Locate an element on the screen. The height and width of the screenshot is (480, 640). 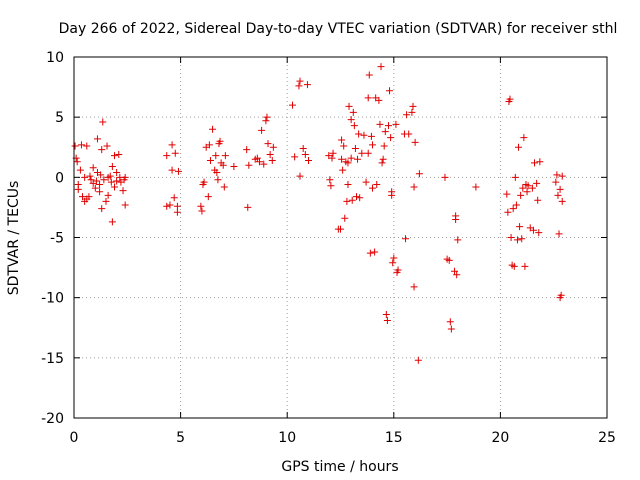
x-tick-label: 25 is located at coordinates (607, 438).